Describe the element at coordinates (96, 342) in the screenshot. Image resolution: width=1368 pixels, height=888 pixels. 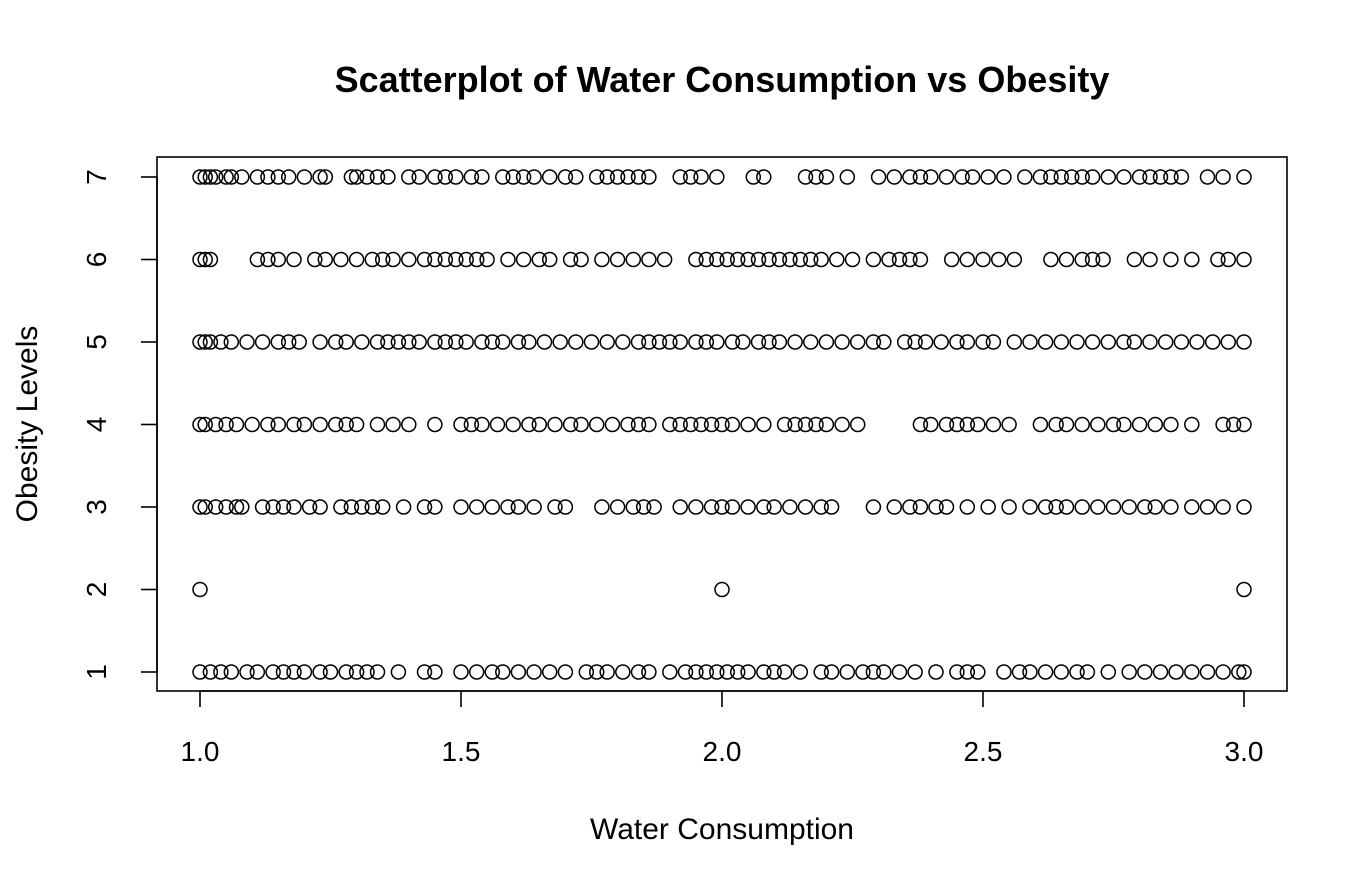
I see `y-tick-label: 5` at that location.